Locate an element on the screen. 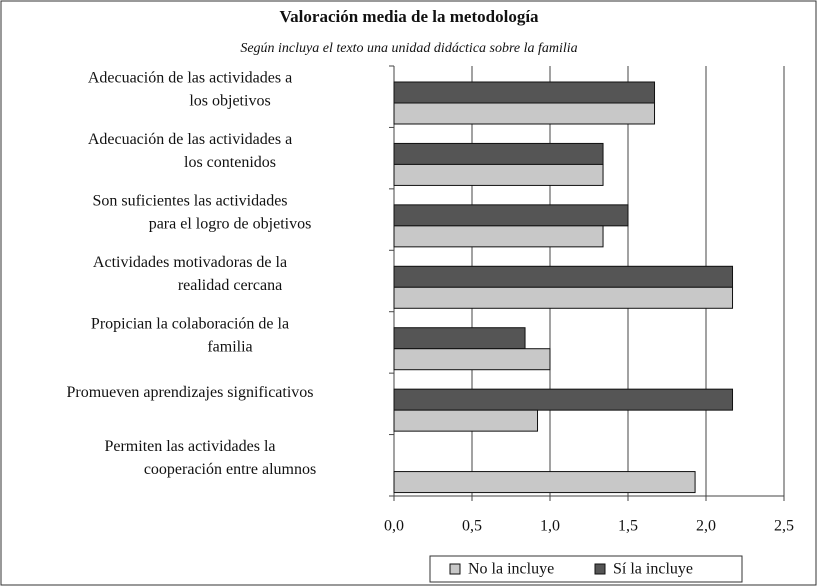  x-tick-label: 0,0 is located at coordinates (394, 526).